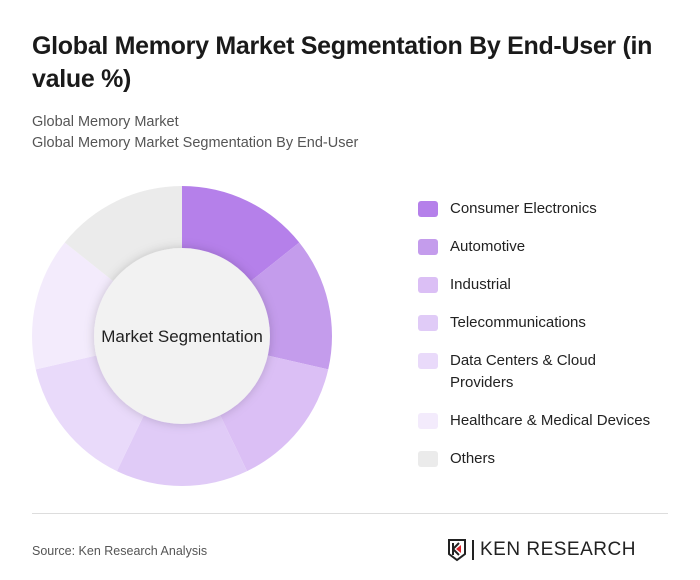 The height and width of the screenshot is (580, 700). I want to click on logo-text: KEN RESEARCH, so click(558, 549).